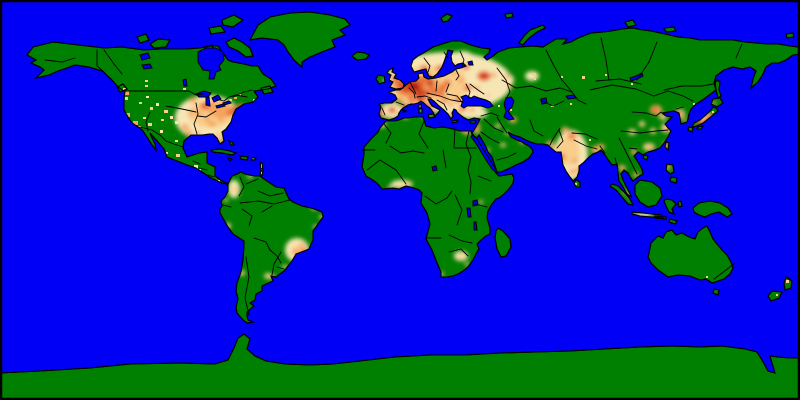 The image size is (800, 400). I want to click on border-guatemala-honduras, so click(203, 169).